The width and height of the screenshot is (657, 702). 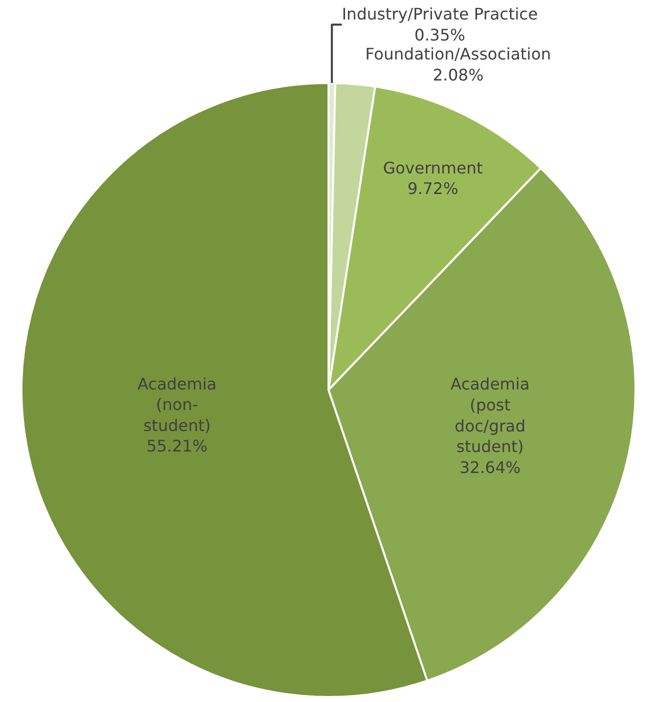 What do you see at coordinates (440, 14) in the screenshot?
I see `slice-label: Industry/Private Practice` at bounding box center [440, 14].